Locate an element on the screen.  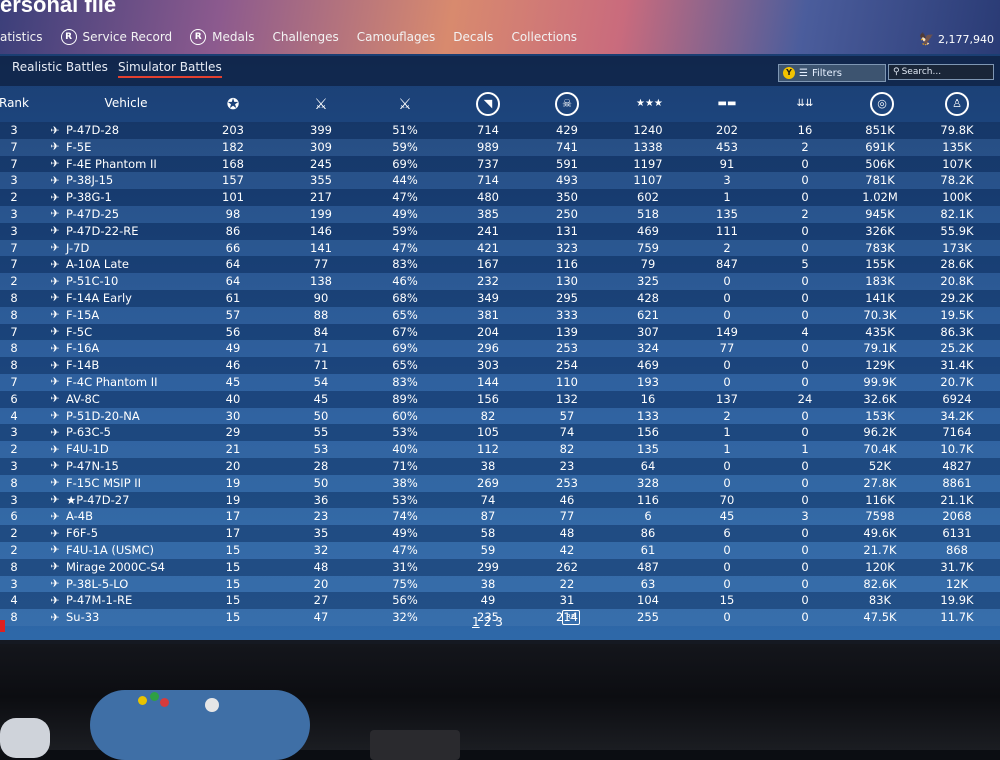
win-rate-cell: 44% is located at coordinates (405, 180).